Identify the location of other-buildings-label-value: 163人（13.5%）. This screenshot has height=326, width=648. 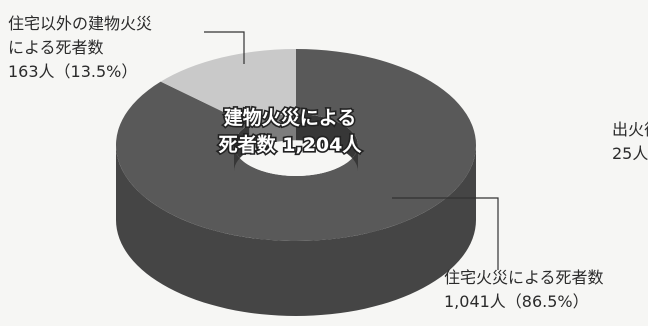
(73, 71).